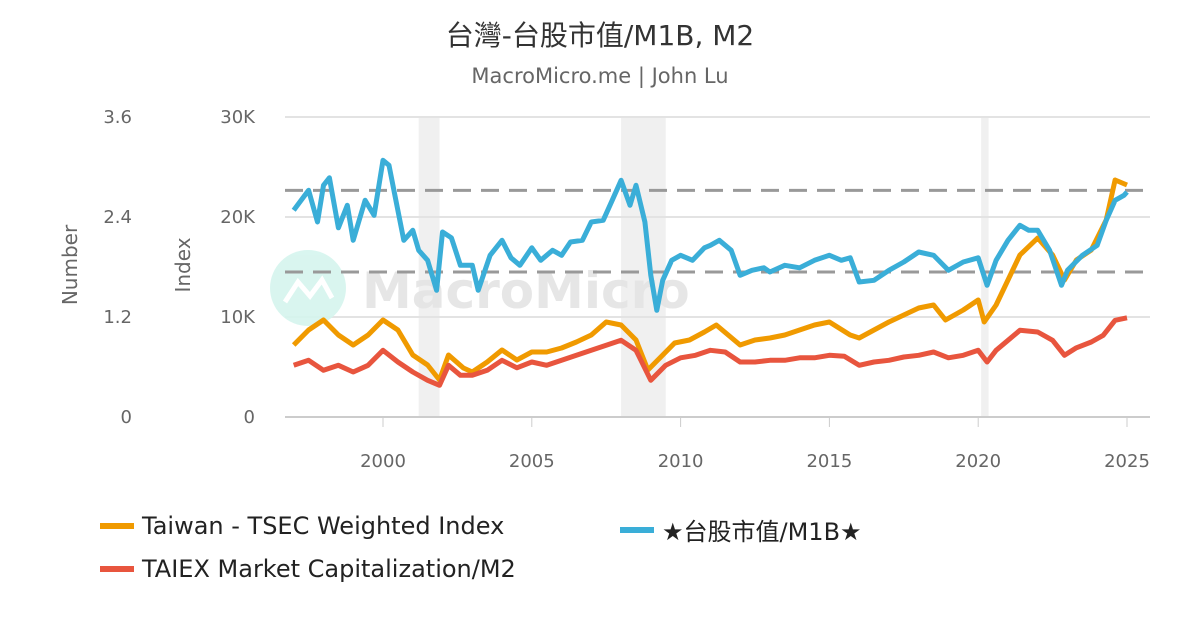 The width and height of the screenshot is (1200, 630). I want to click on x-tick-label: 2005, so click(532, 461).